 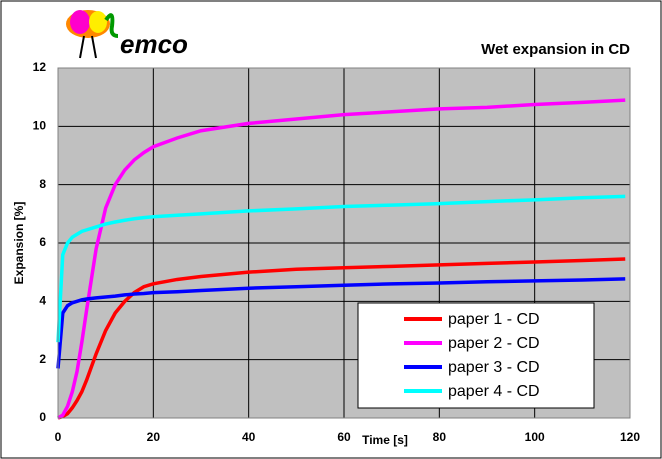 I want to click on y-tick-label: 2, so click(x=42, y=359).